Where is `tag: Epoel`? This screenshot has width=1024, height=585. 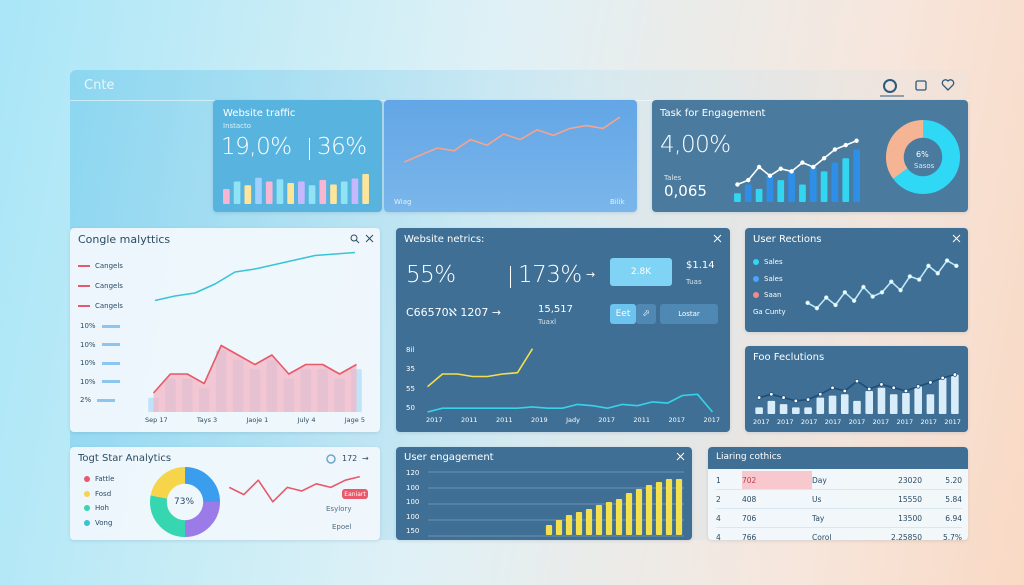 tag: Epoel is located at coordinates (342, 527).